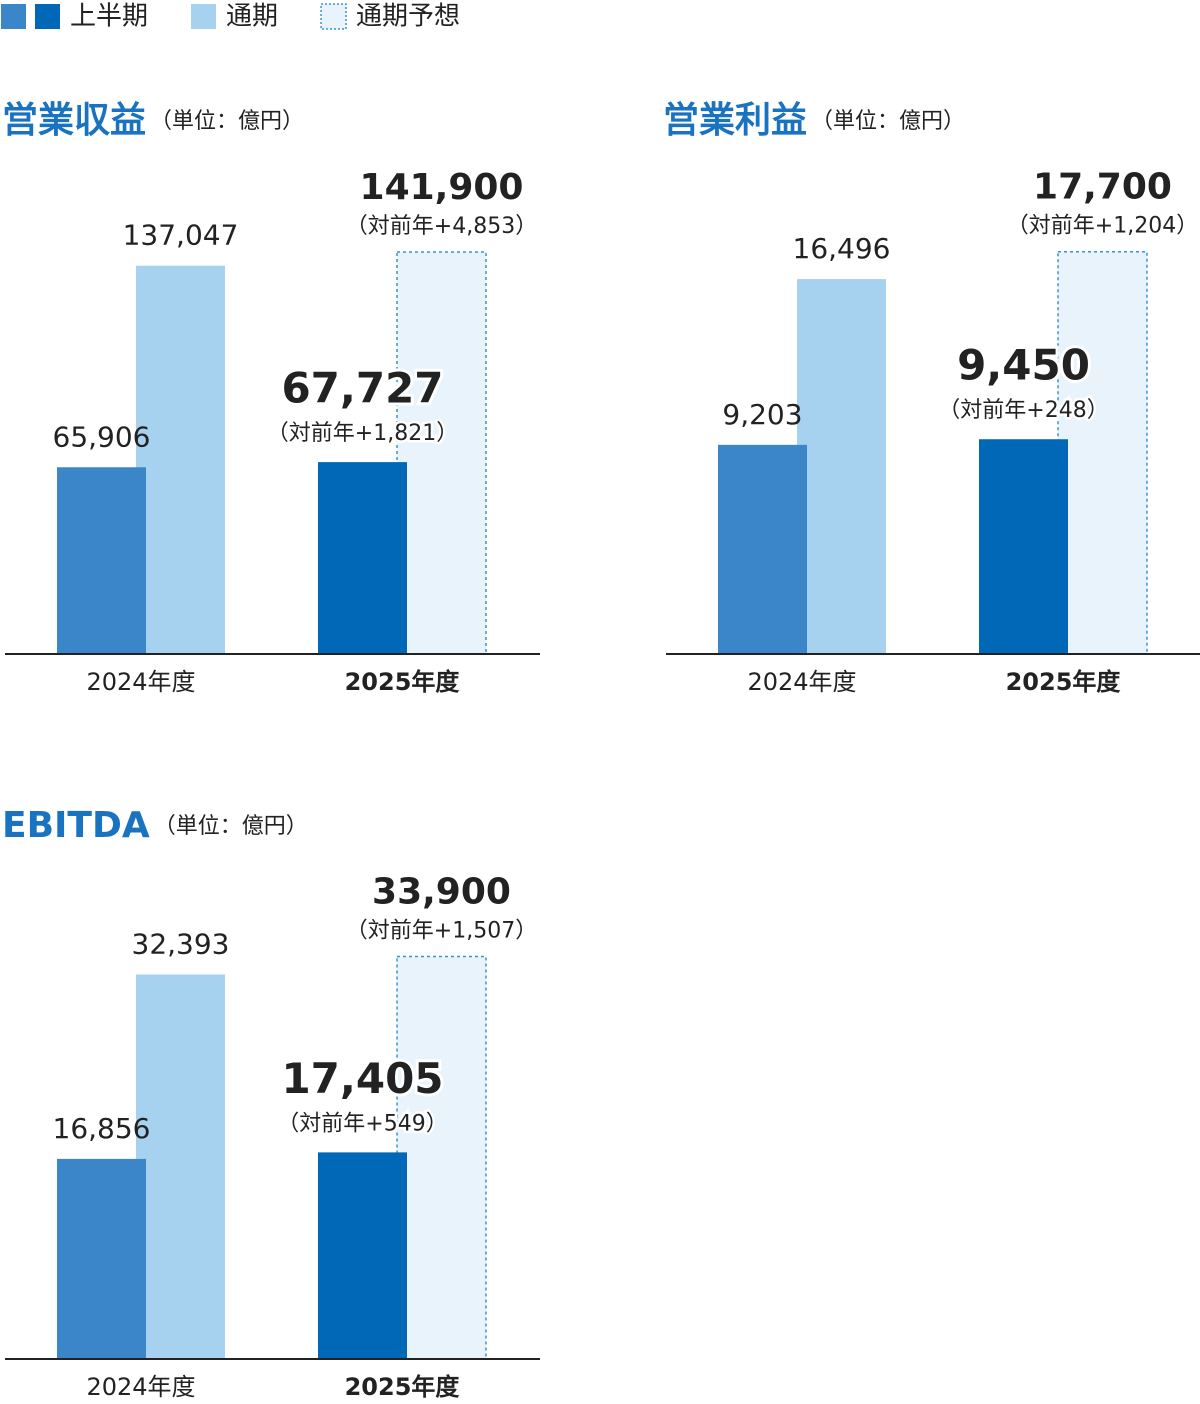  What do you see at coordinates (109, 17) in the screenshot?
I see `legend-label: 上半期` at bounding box center [109, 17].